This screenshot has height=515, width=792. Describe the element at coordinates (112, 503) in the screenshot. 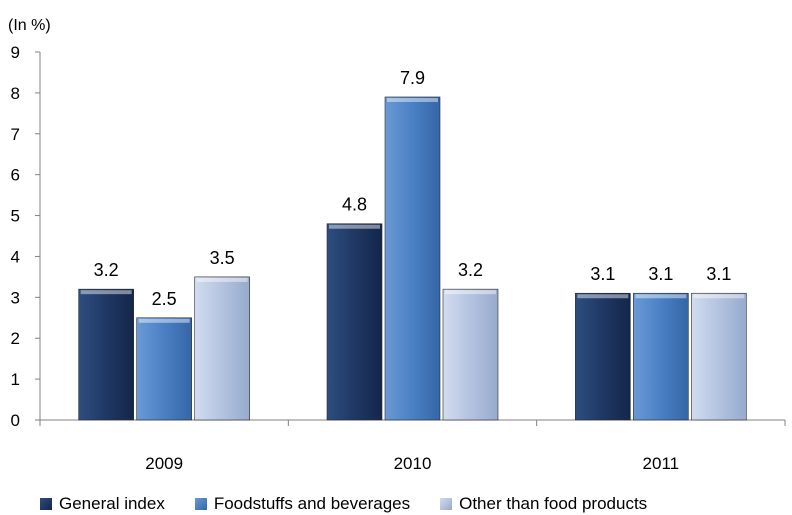

I see `legend-label-general-index: General index` at that location.